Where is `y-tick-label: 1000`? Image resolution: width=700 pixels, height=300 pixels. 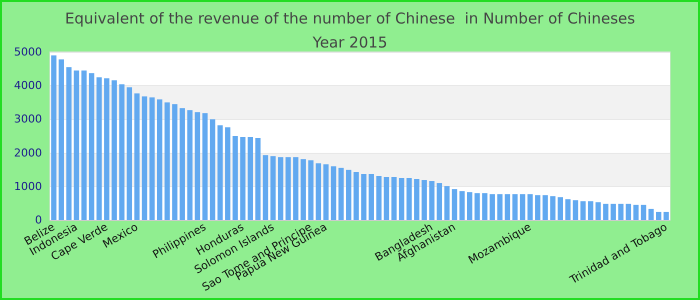
y-tick-label: 1000 is located at coordinates (28, 186).